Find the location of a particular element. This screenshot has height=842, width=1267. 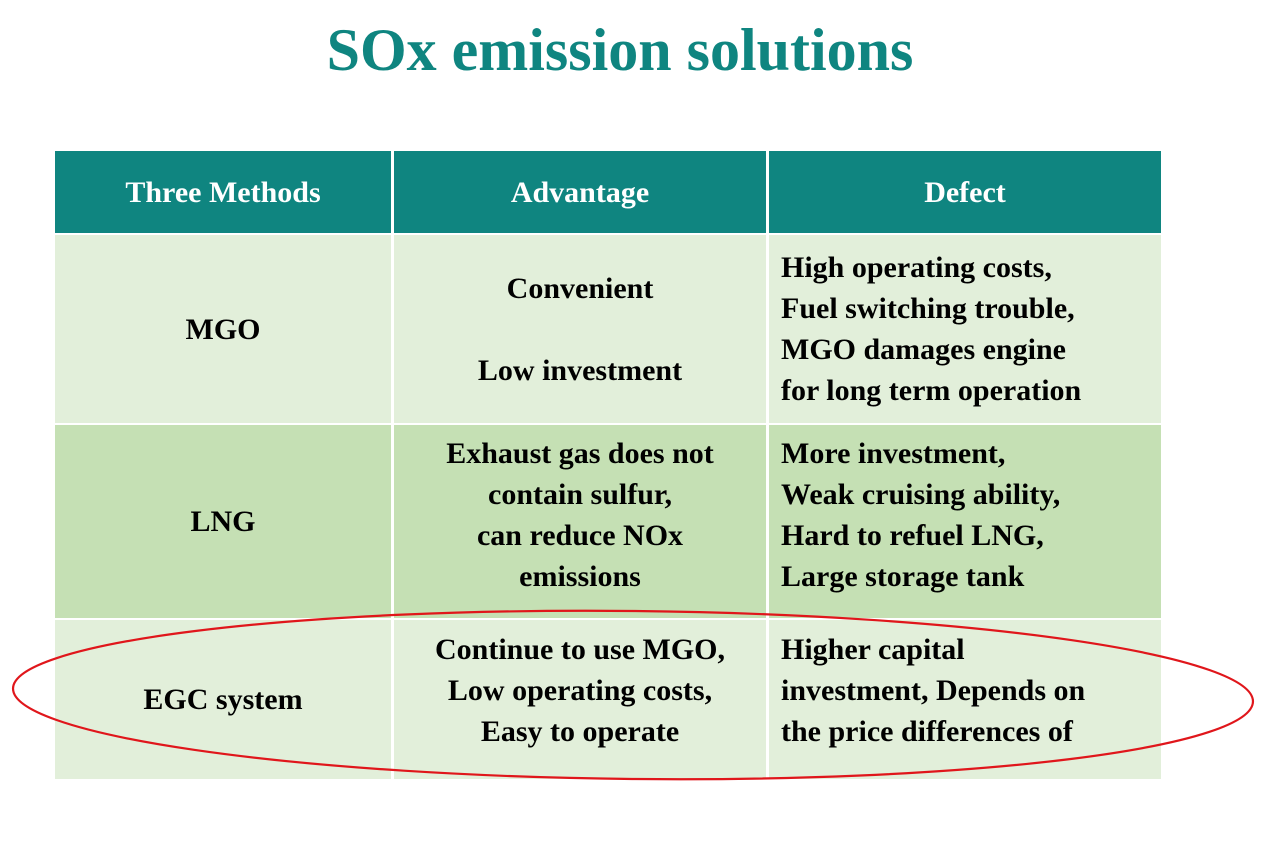

slide-title: SOx emission solutions is located at coordinates (620, 50).